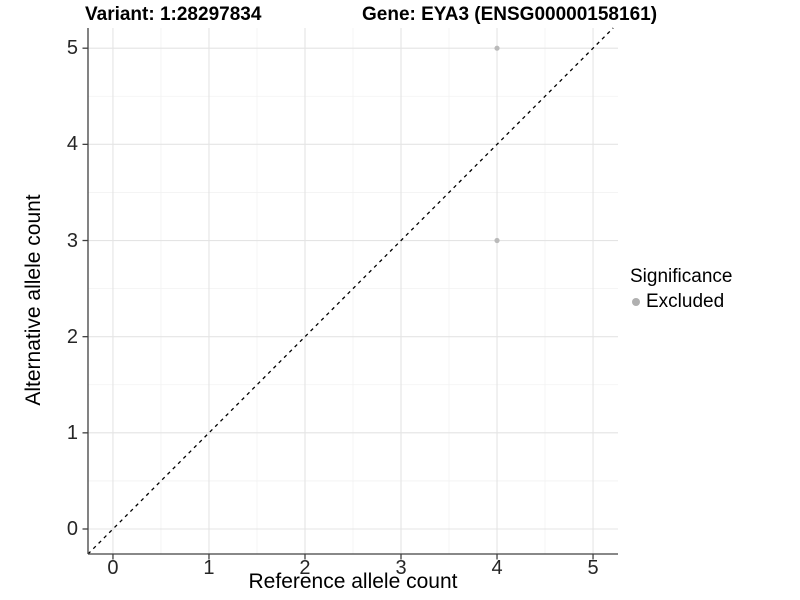 The image size is (800, 600). What do you see at coordinates (681, 289) in the screenshot?
I see `legend: Significance Excluded` at bounding box center [681, 289].